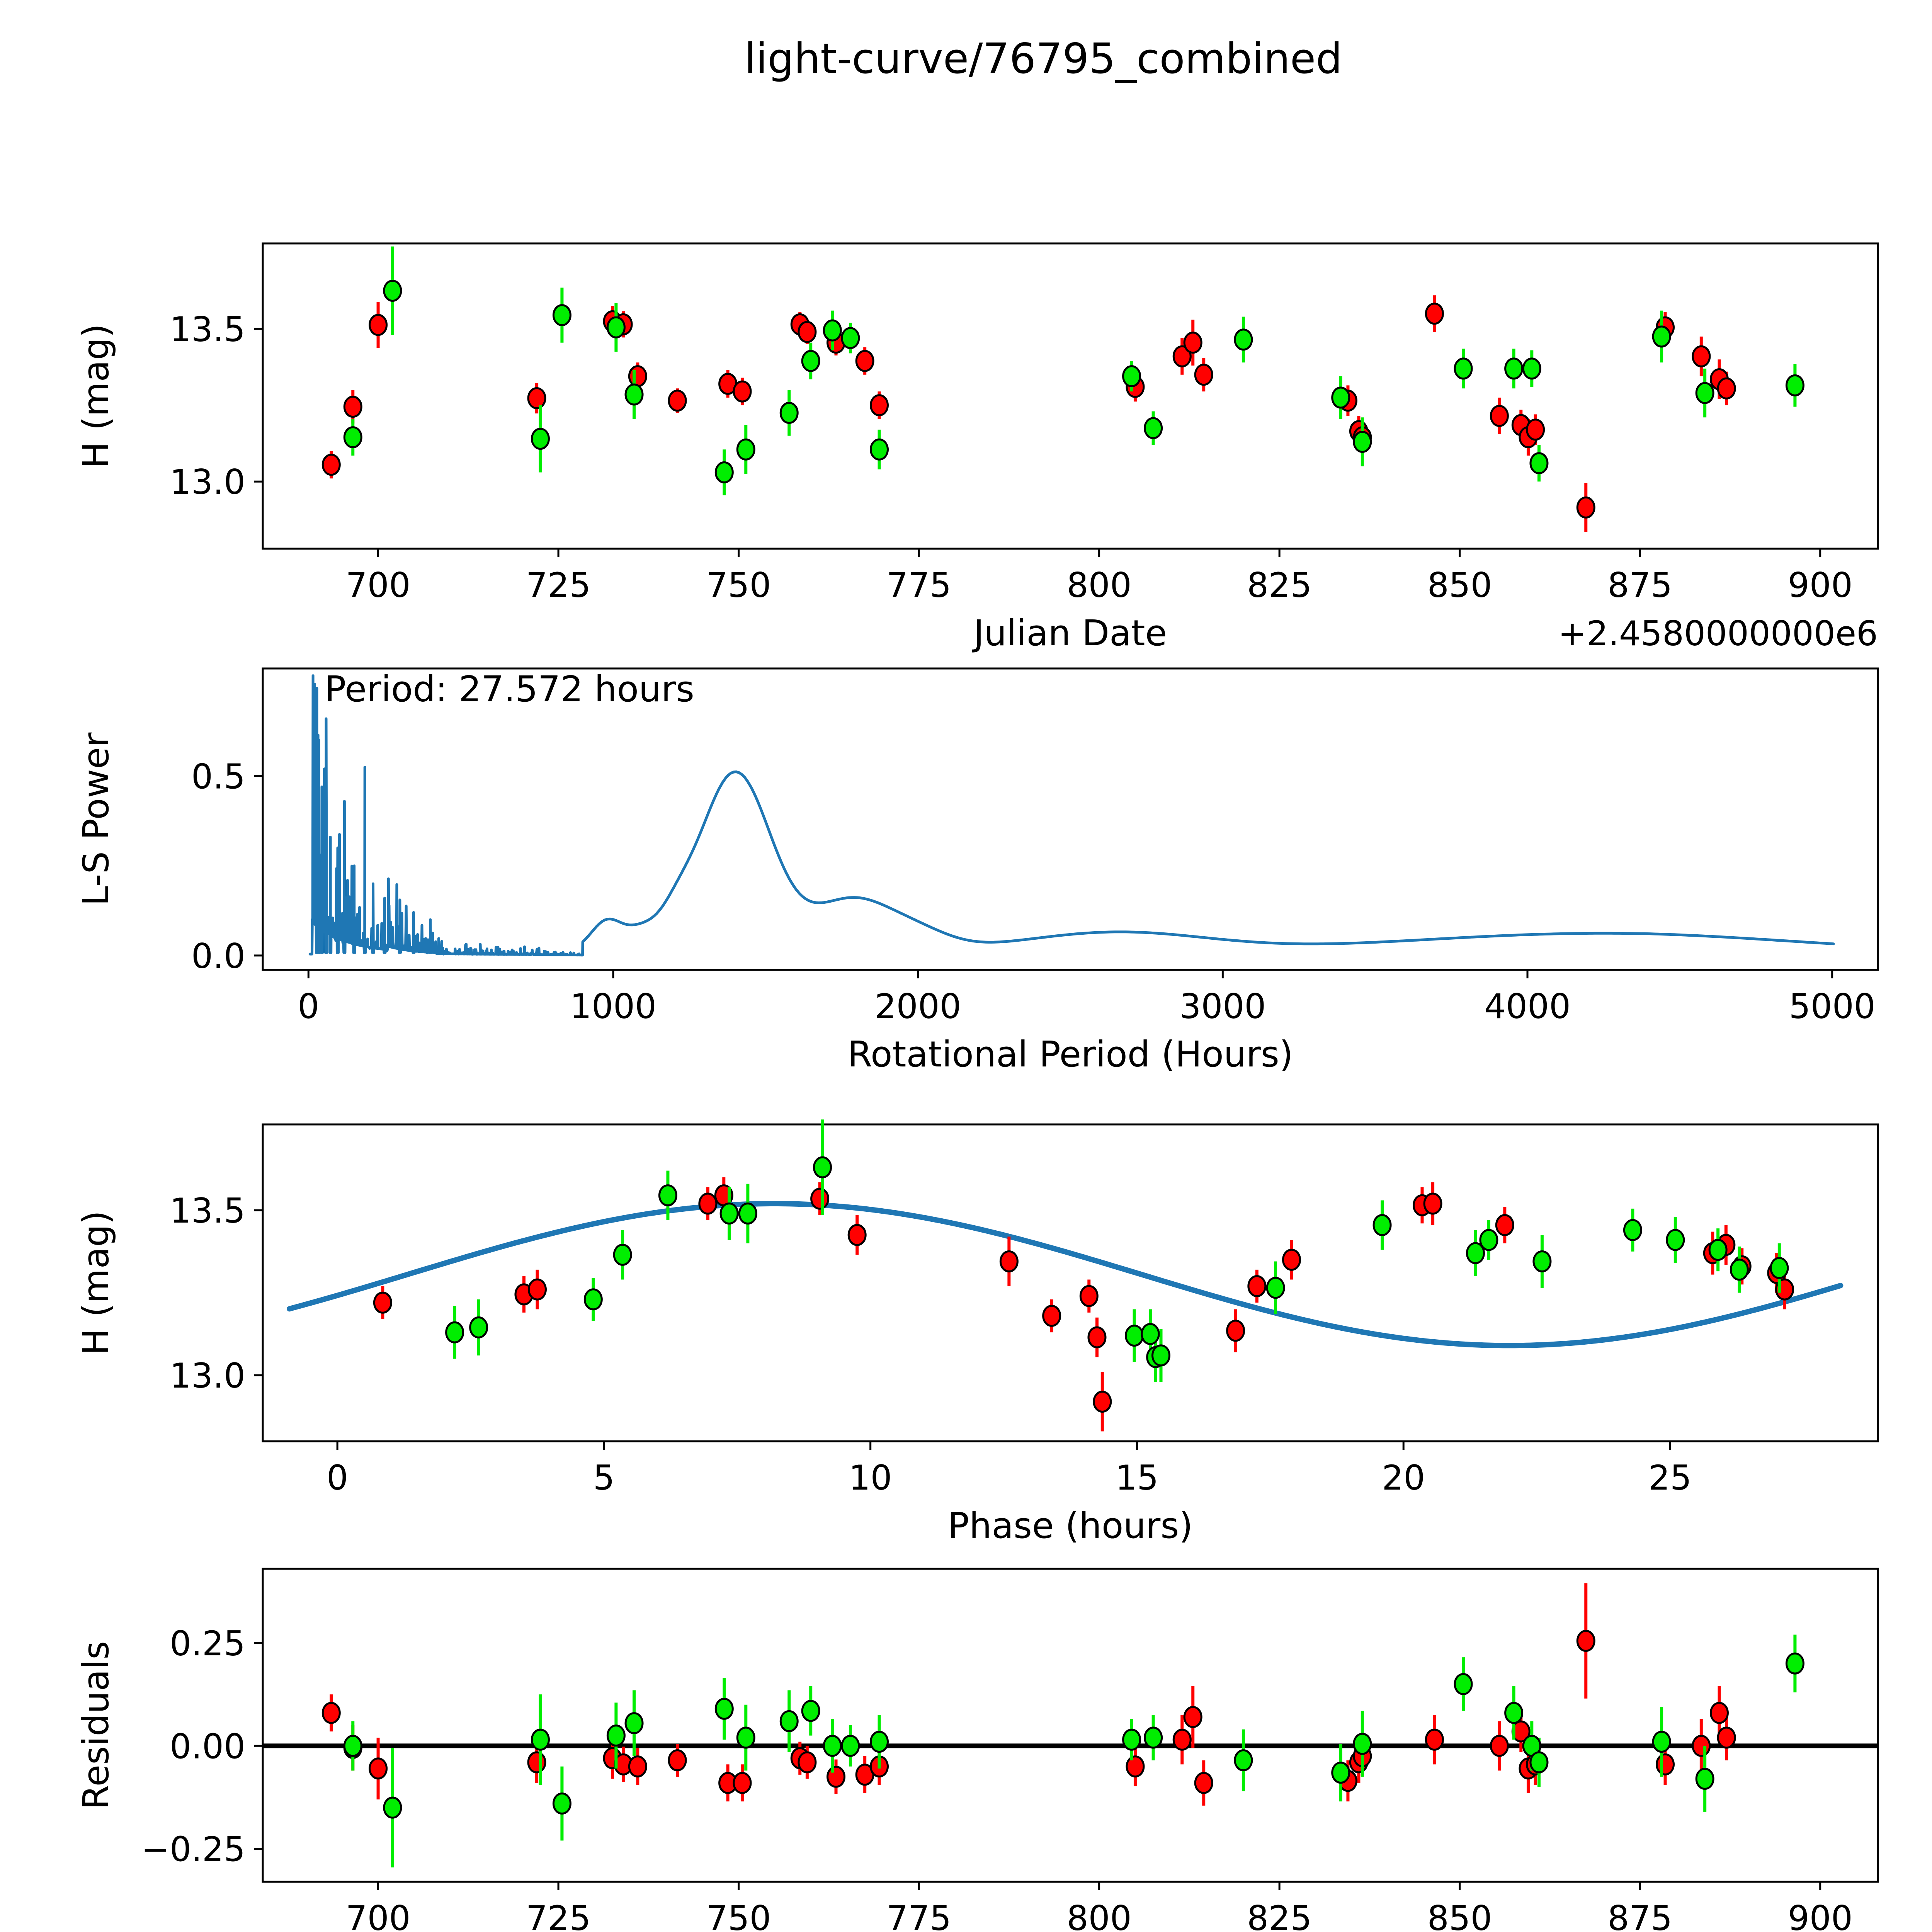  Describe the element at coordinates (1071, 815) in the screenshot. I see `periodogram-curve` at that location.